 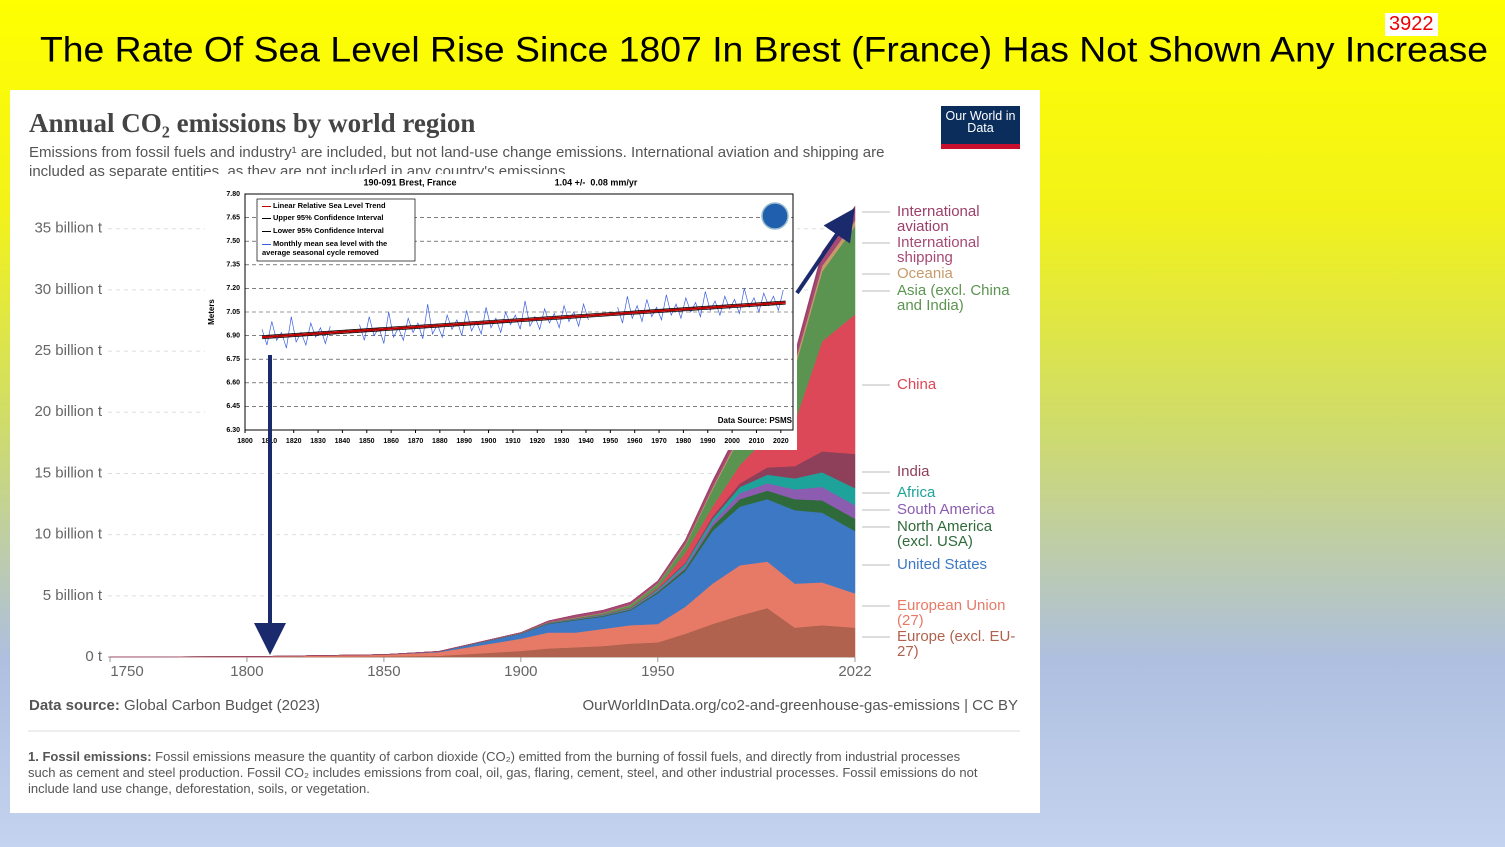 I want to click on legend-label: Lower 95% Confidence Interval, so click(x=328, y=230).